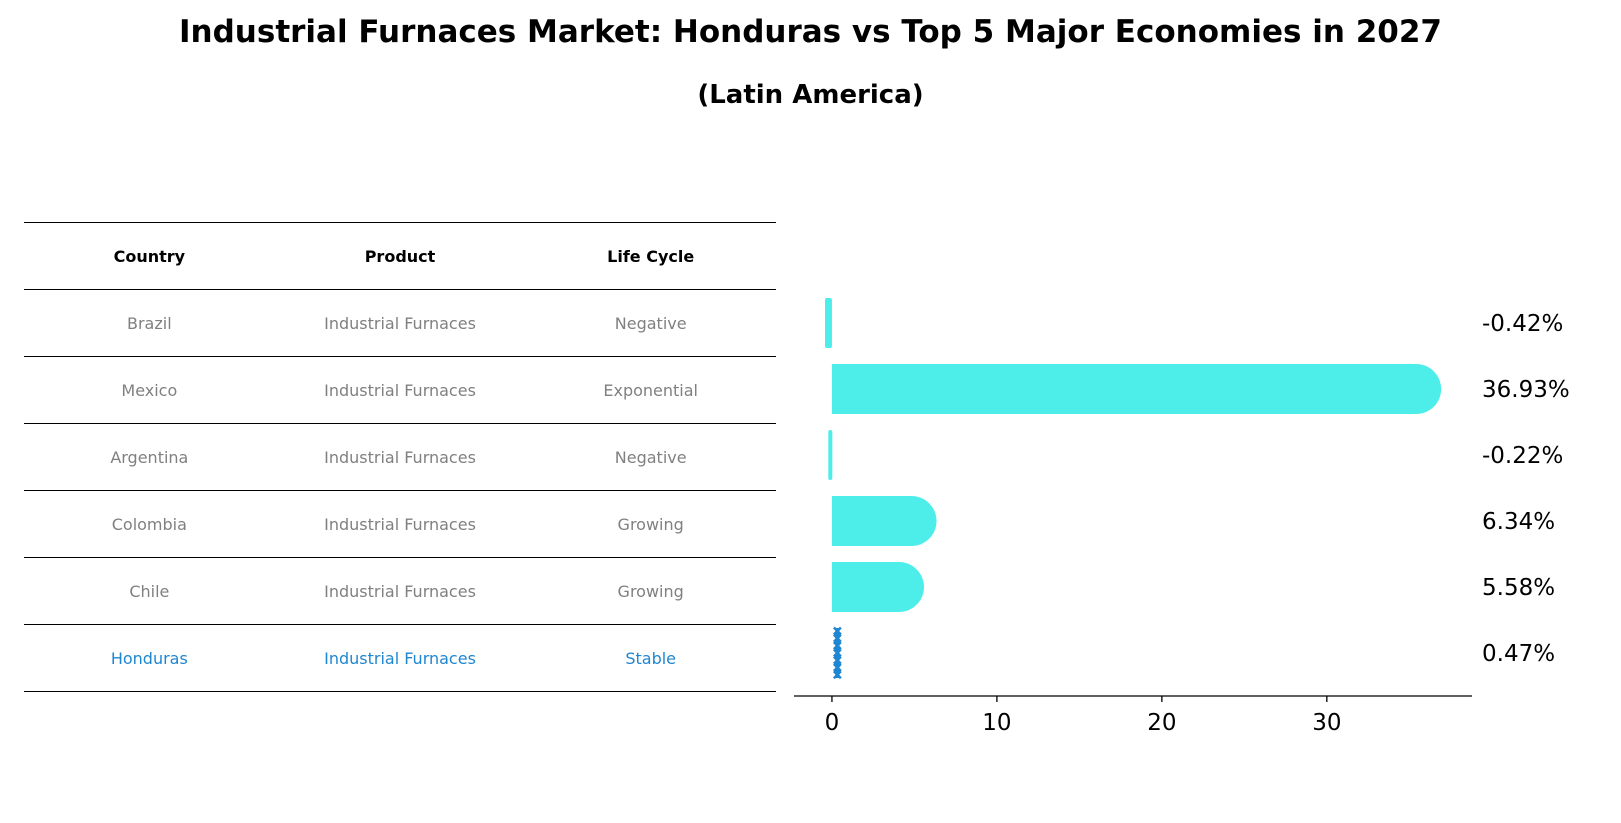 This screenshot has width=1621, height=823. I want to click on x-tick-label: 30, so click(1326, 723).